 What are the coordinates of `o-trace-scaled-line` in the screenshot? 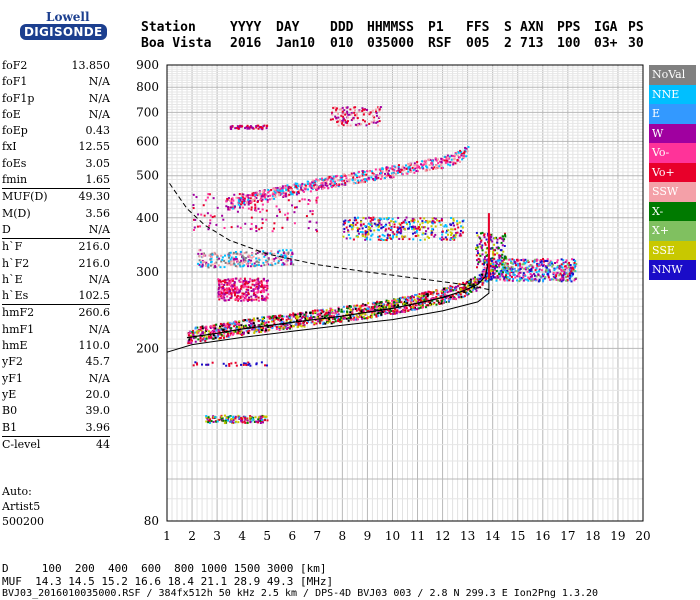 It's located at (338, 299).